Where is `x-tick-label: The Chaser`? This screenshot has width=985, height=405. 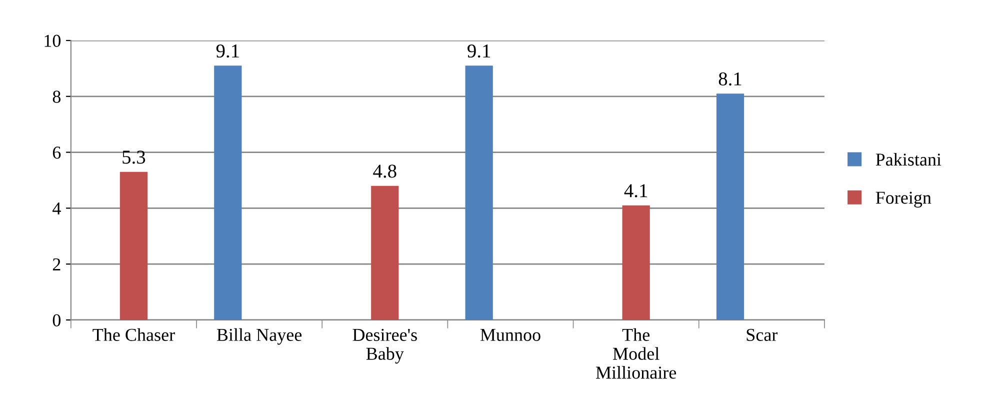
x-tick-label: The Chaser is located at coordinates (133, 334).